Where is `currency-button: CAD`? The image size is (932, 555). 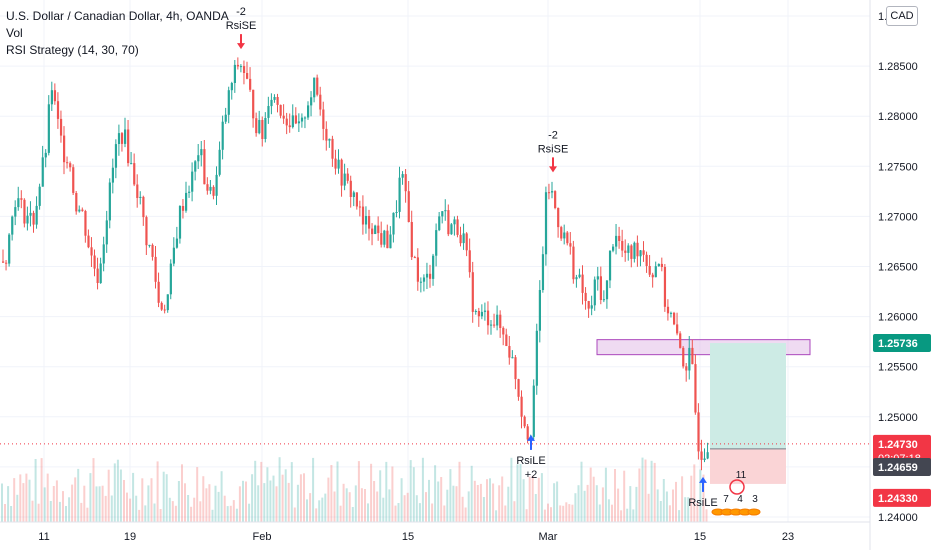
currency-button: CAD is located at coordinates (902, 16).